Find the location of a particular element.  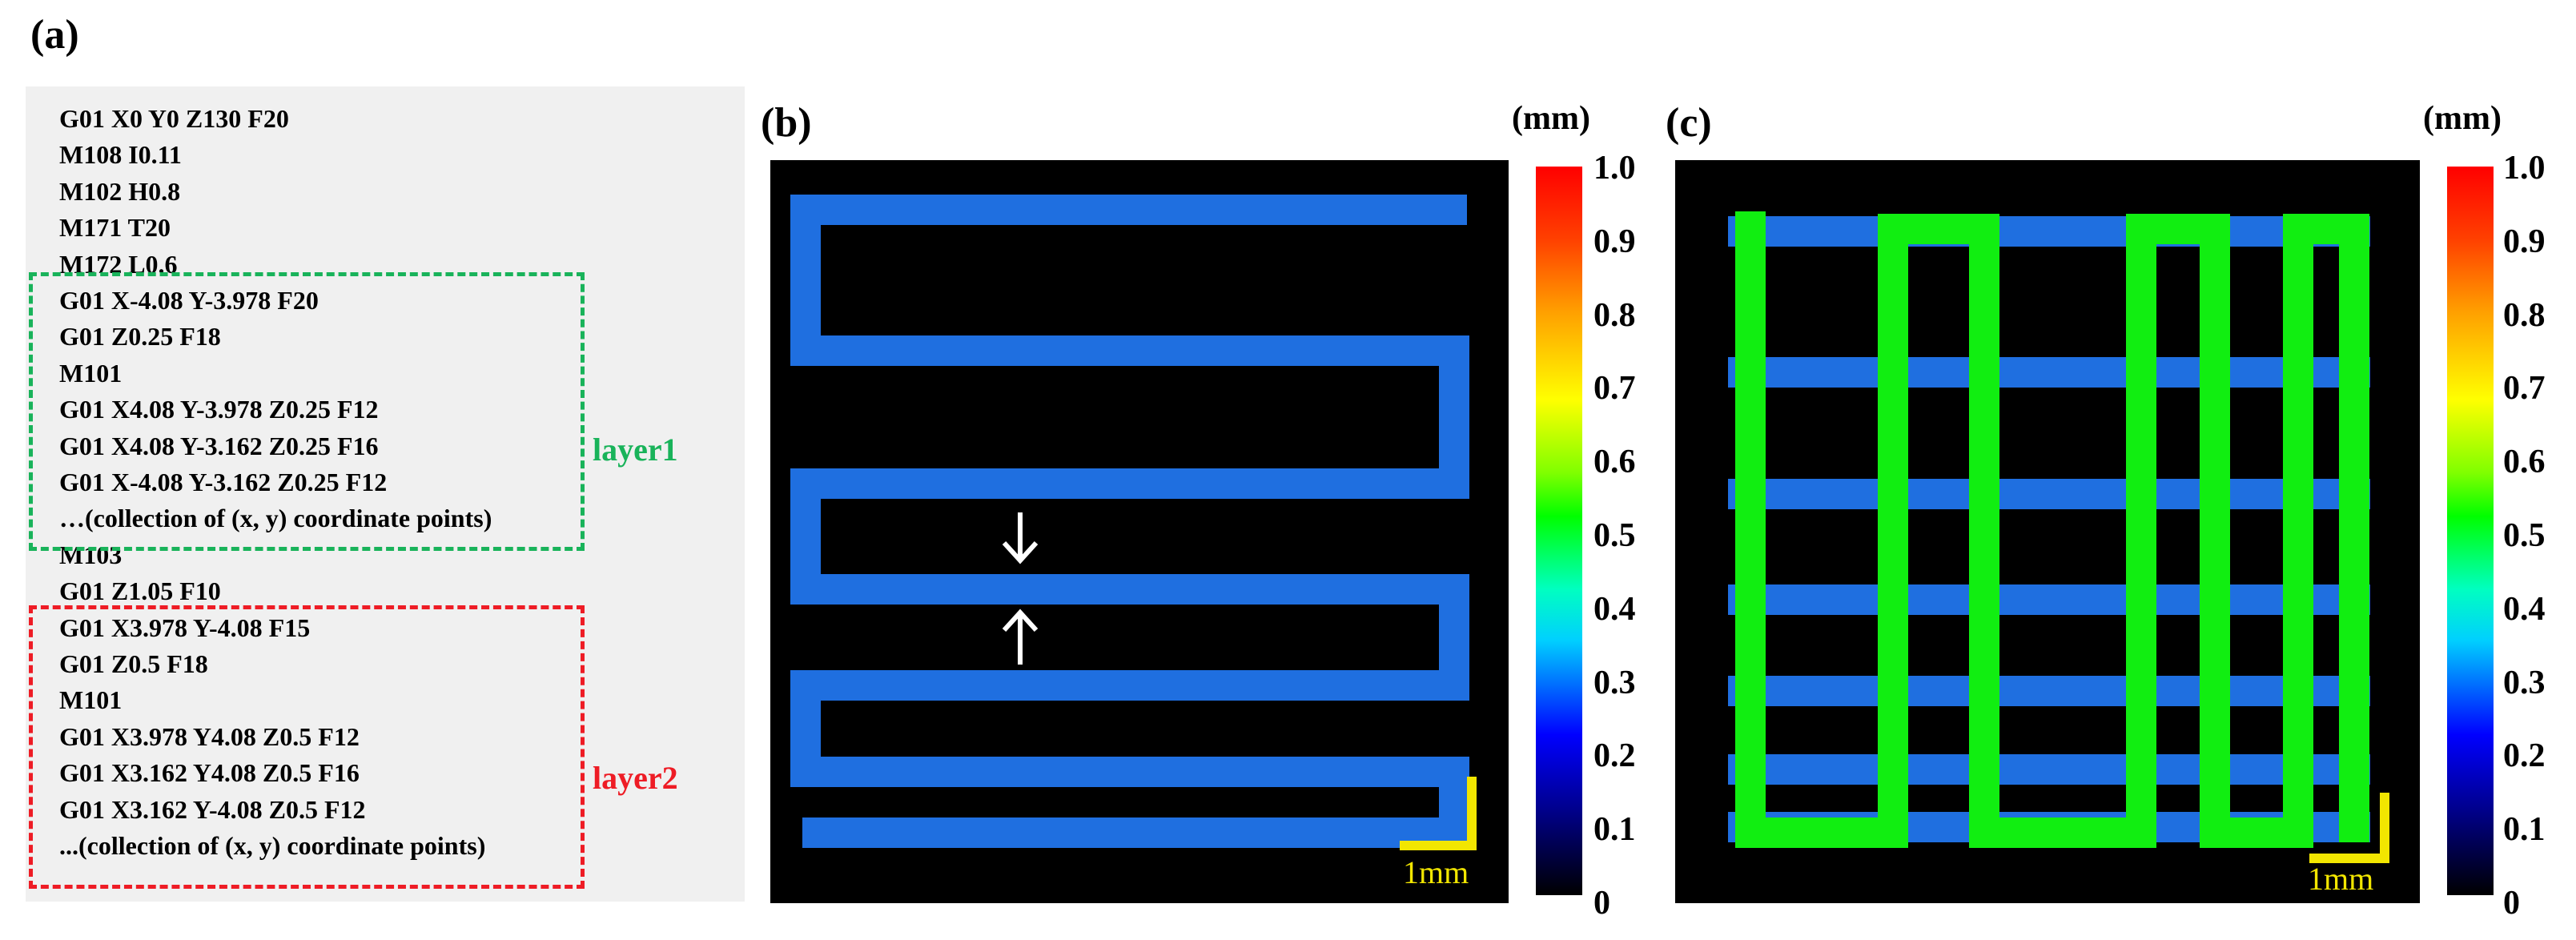

gcode-line: G01 X4.08 Y-3.978 Z0.25 F12 is located at coordinates (219, 409).